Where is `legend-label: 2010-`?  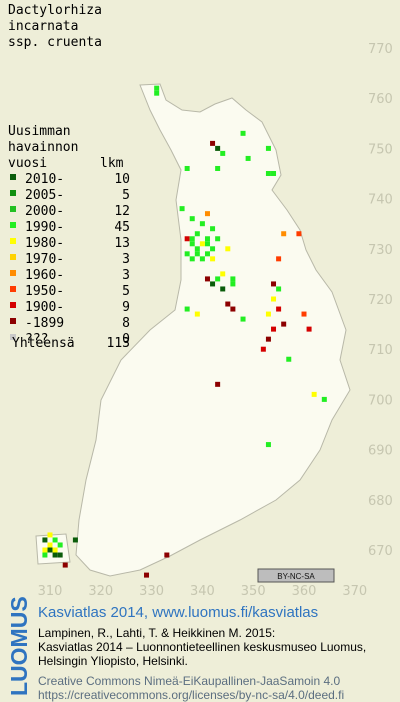
legend-label: 2010- is located at coordinates (44, 179).